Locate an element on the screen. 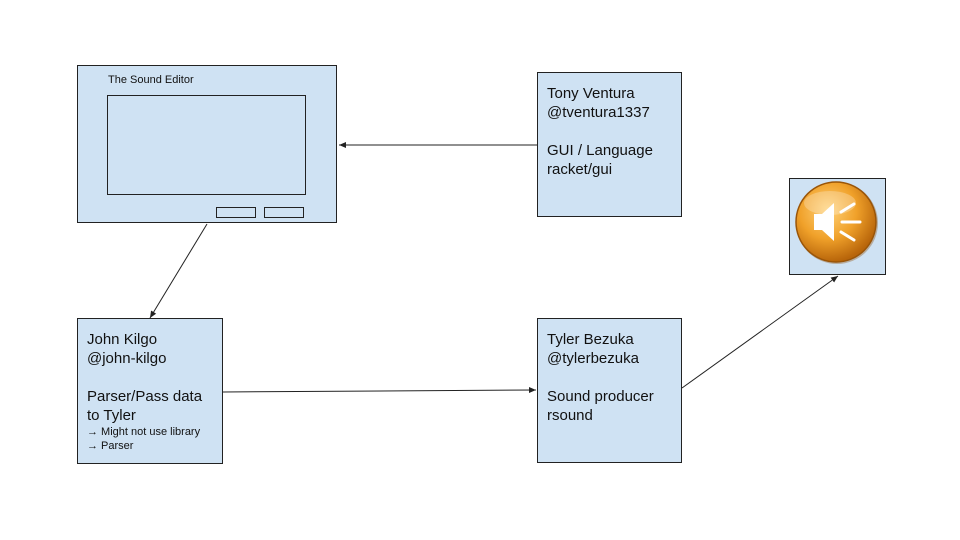 The height and width of the screenshot is (540, 960). john-gap is located at coordinates (154, 377).